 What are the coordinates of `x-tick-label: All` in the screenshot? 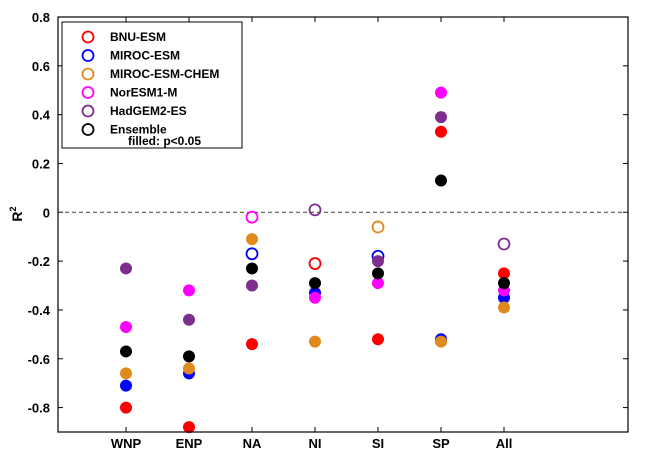 It's located at (504, 443).